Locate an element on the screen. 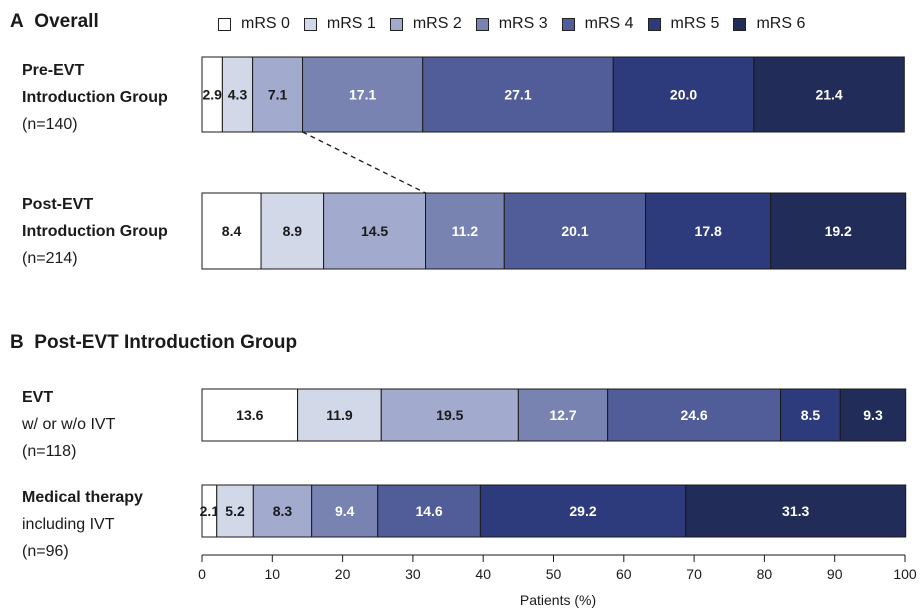  segment-label: 8.9 is located at coordinates (293, 231).